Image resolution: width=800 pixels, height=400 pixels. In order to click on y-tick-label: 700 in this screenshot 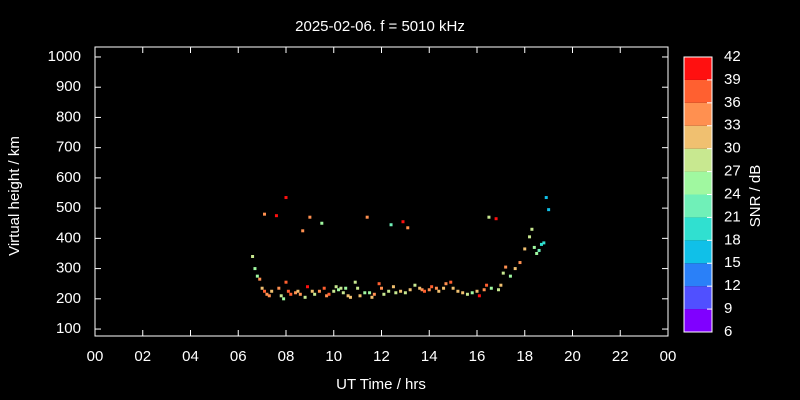, I will do `click(68, 147)`.